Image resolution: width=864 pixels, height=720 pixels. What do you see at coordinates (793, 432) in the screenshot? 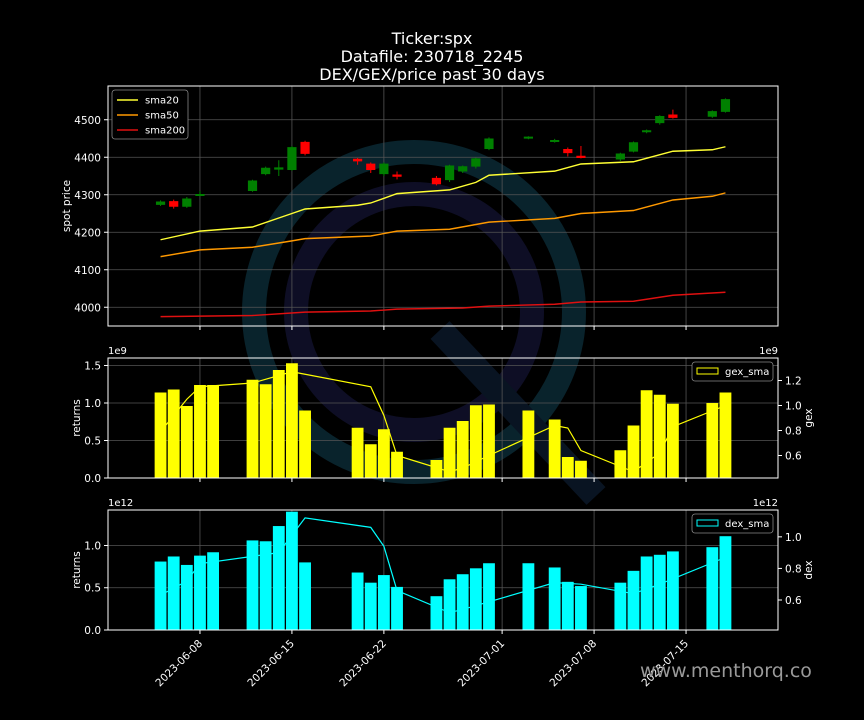
I see `y2-tick-label: 0.8` at bounding box center [793, 432].